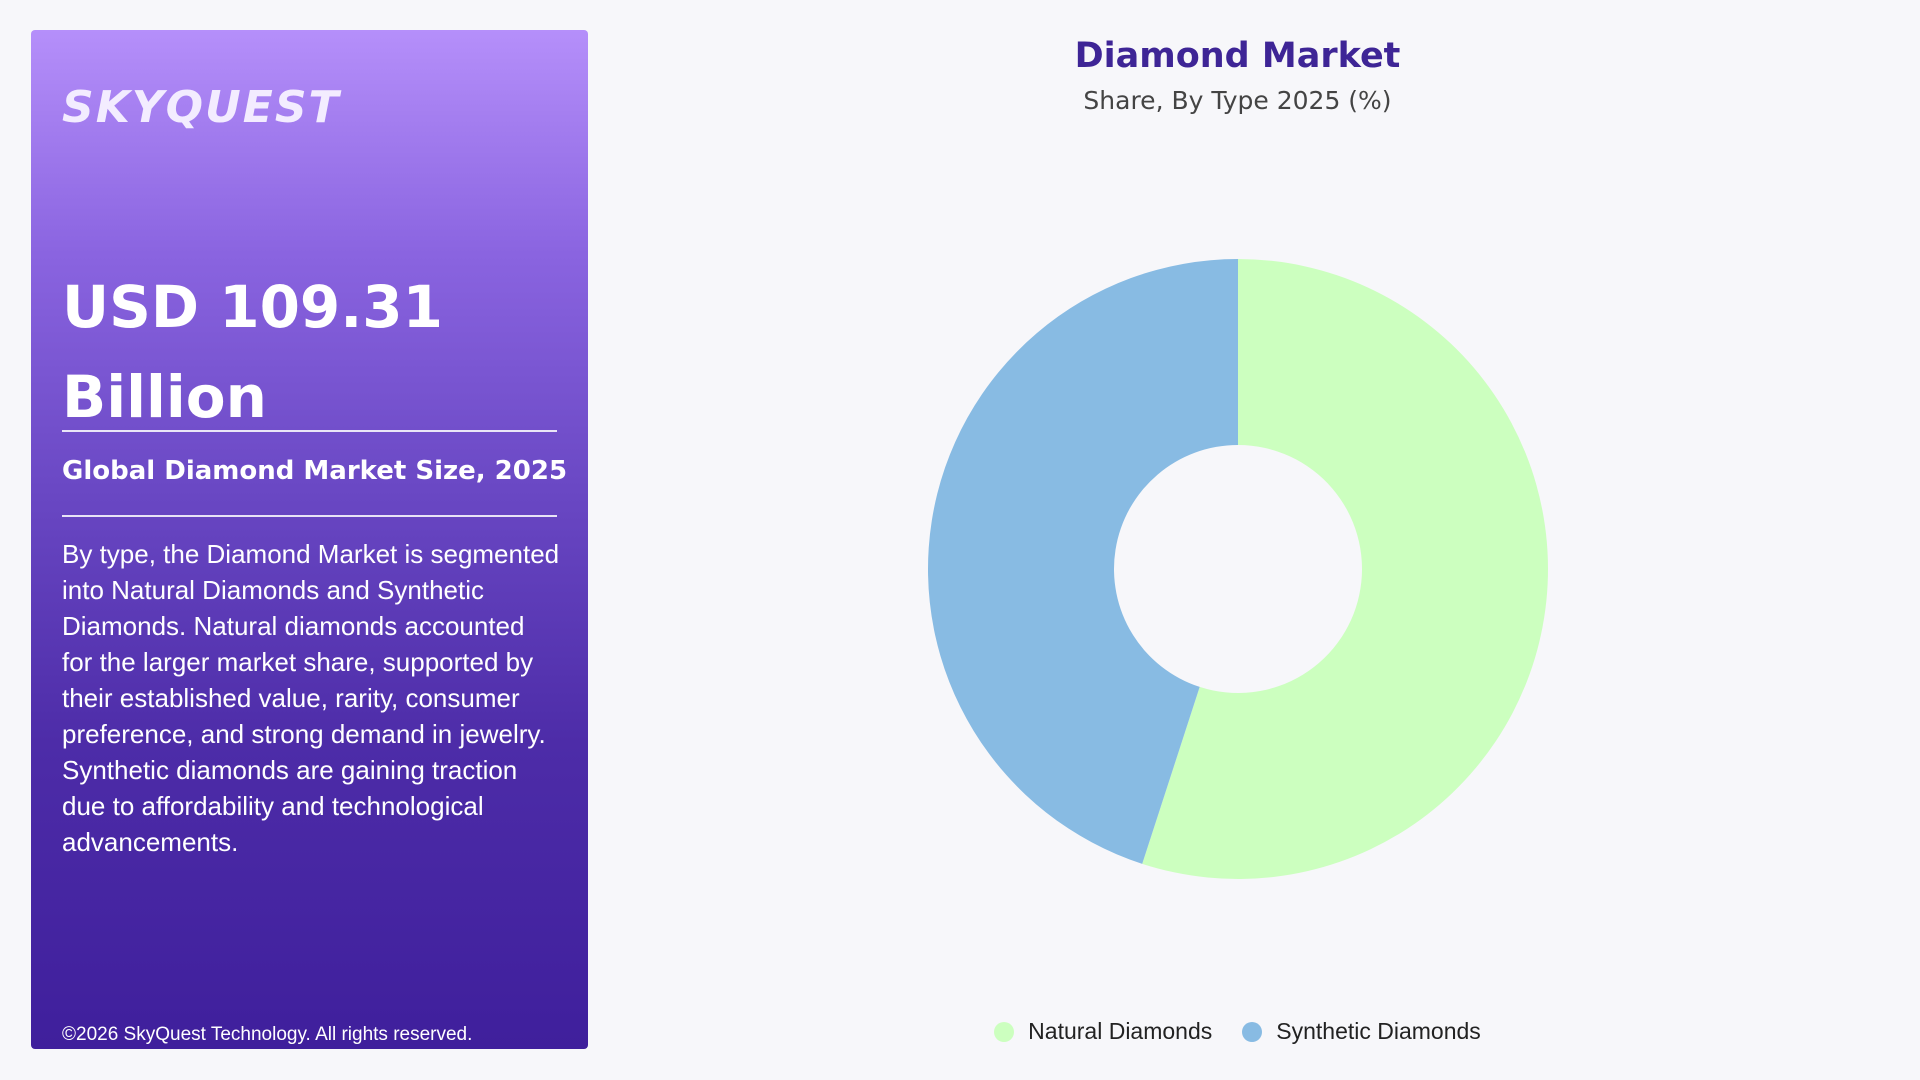 The height and width of the screenshot is (1080, 1920). Describe the element at coordinates (315, 471) in the screenshot. I see `market-size-label: Global Diamond Market Size, 2025` at that location.